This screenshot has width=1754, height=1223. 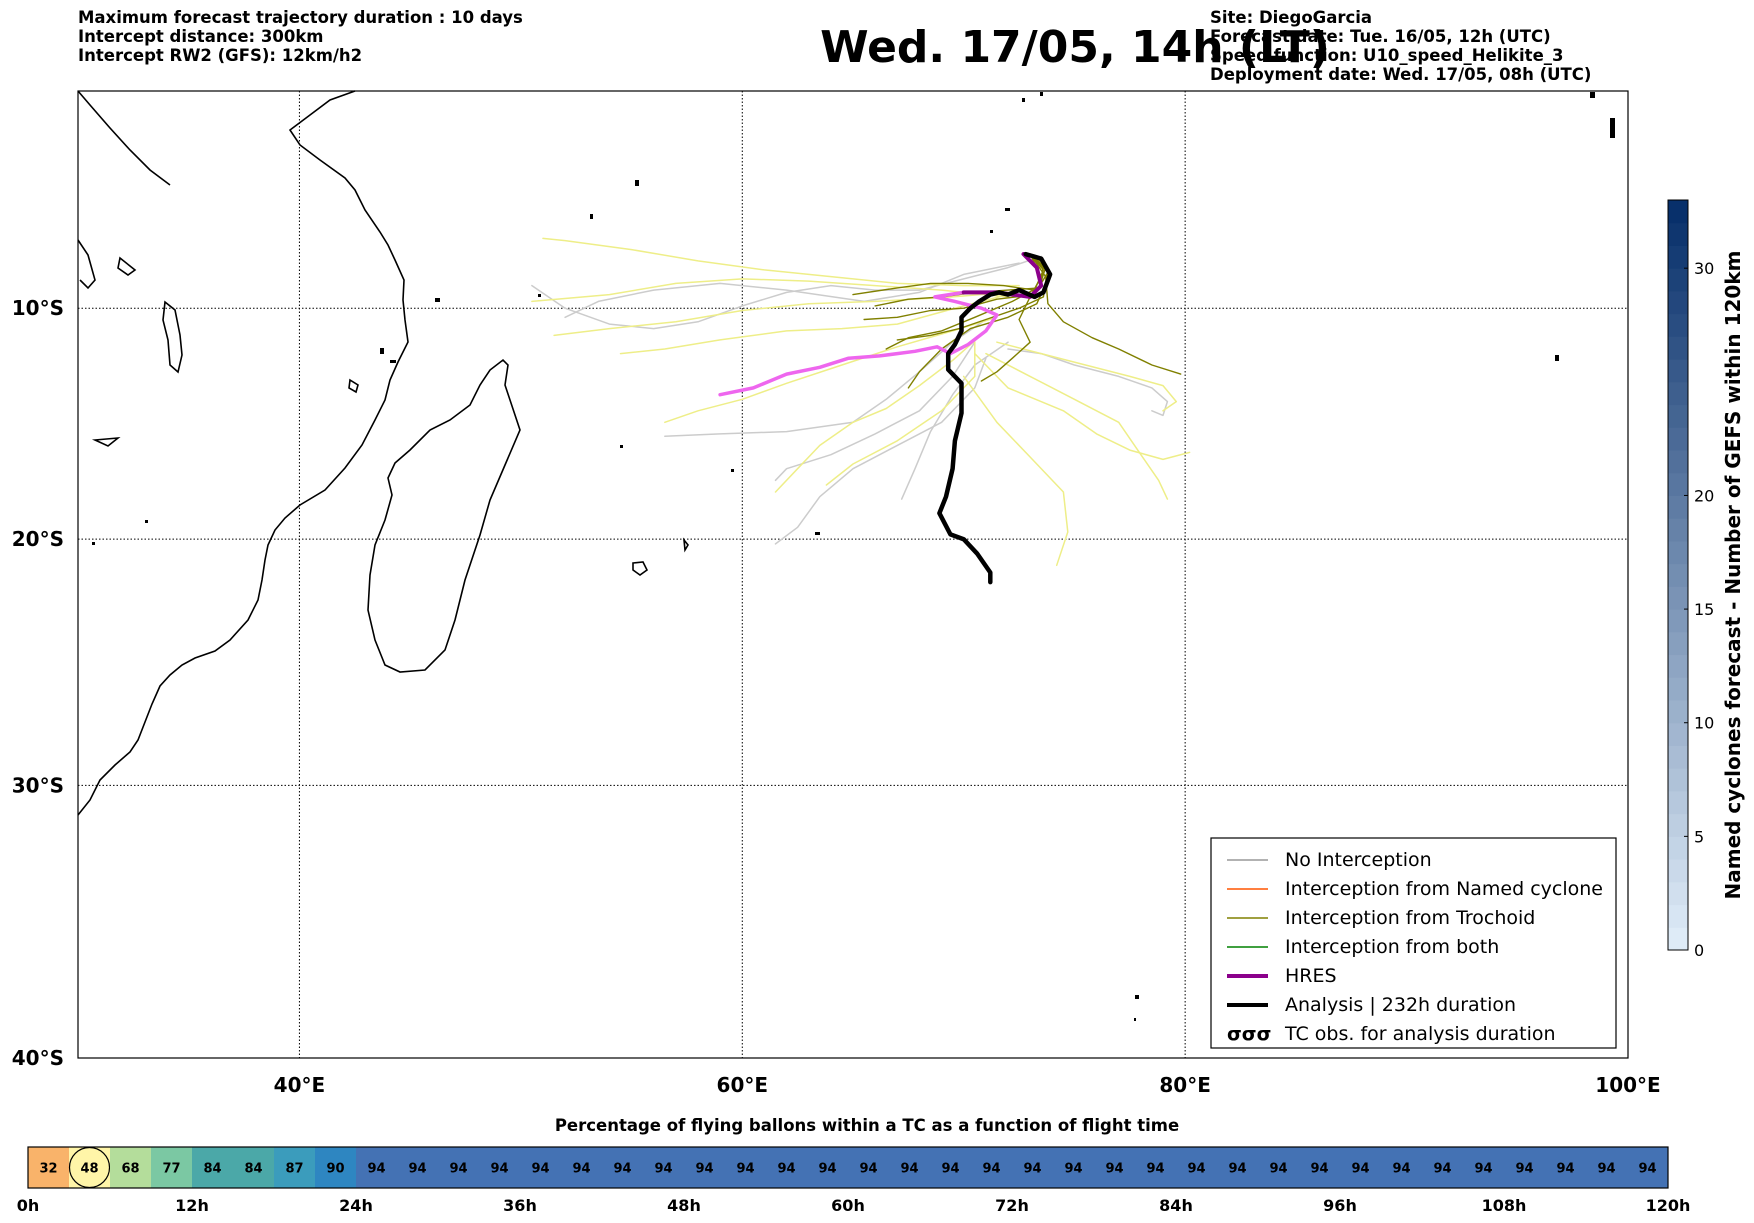 I want to click on timeline-tick-label: 60h, so click(x=848, y=1205).